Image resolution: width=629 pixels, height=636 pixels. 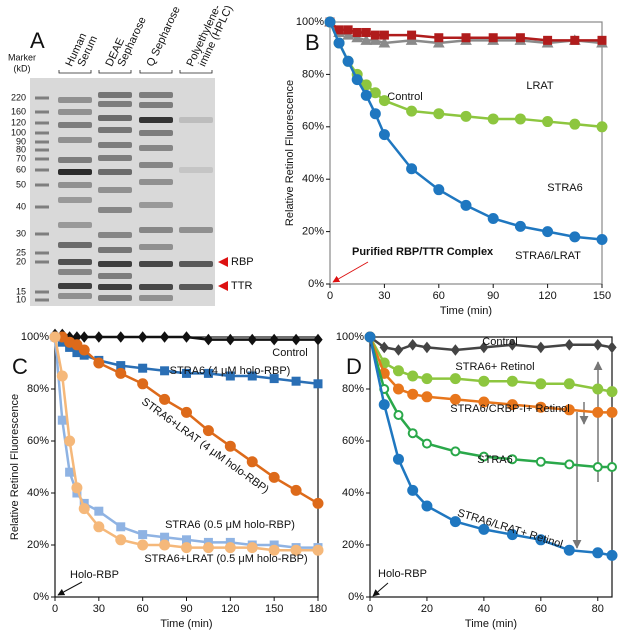 What do you see at coordinates (21, 169) in the screenshot?
I see `marker-size: 60` at bounding box center [21, 169].